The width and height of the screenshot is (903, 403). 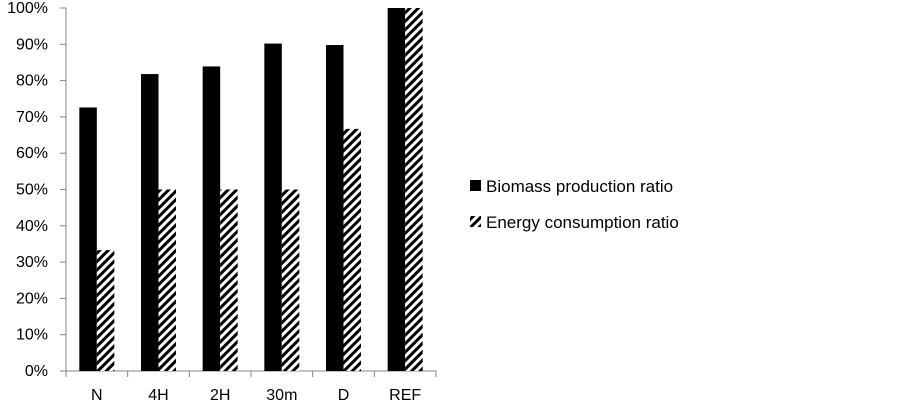 What do you see at coordinates (32, 153) in the screenshot?
I see `y-tick-label: 60%` at bounding box center [32, 153].